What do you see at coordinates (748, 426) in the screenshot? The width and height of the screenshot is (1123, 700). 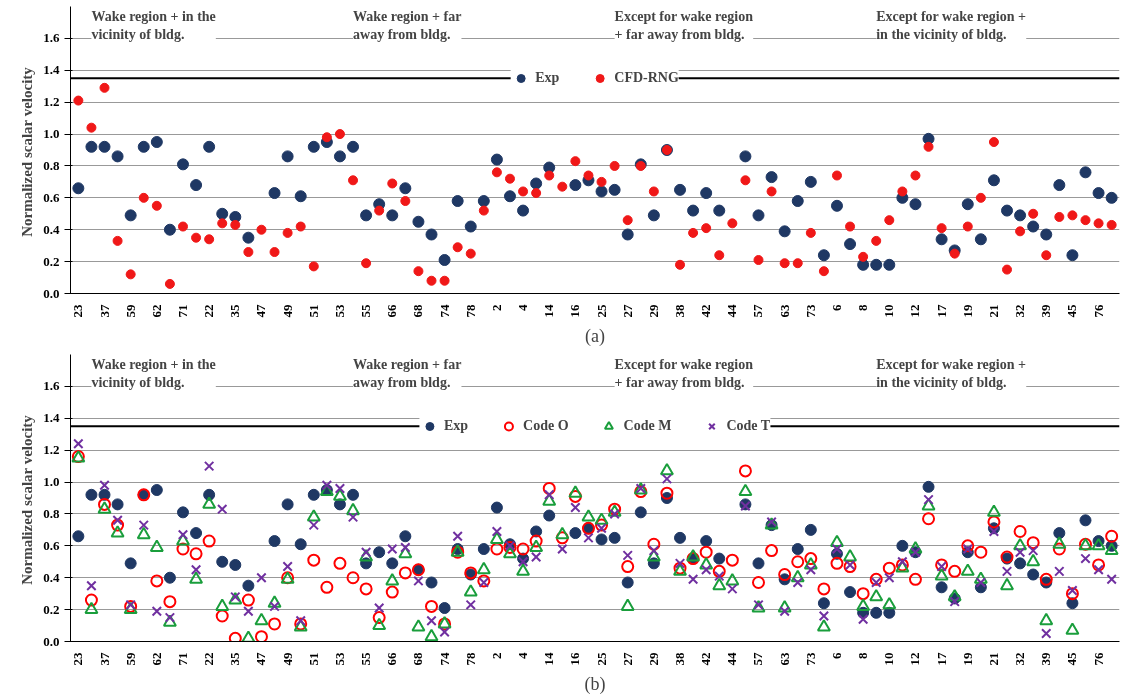 I see `legend-label: Code T` at bounding box center [748, 426].